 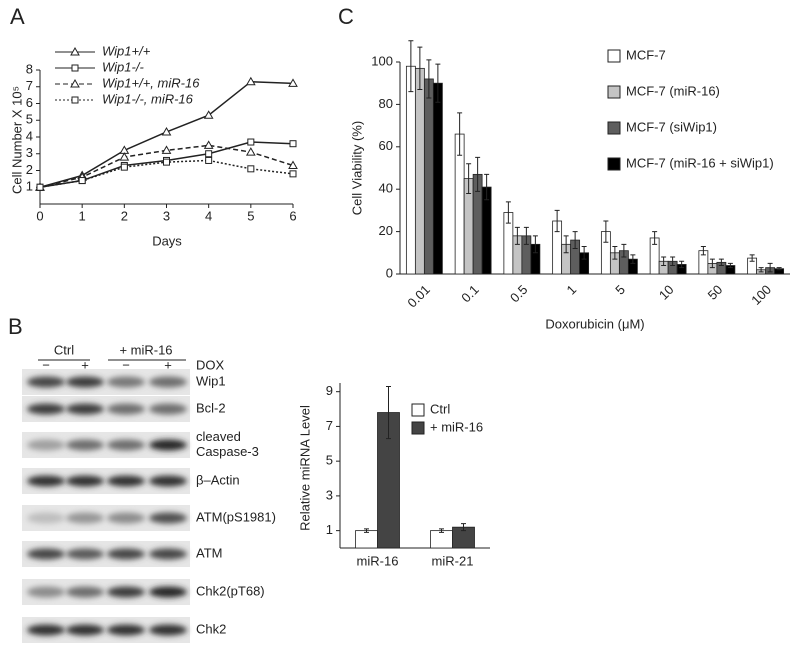 I want to click on y-tick-label: 80, so click(x=386, y=103).